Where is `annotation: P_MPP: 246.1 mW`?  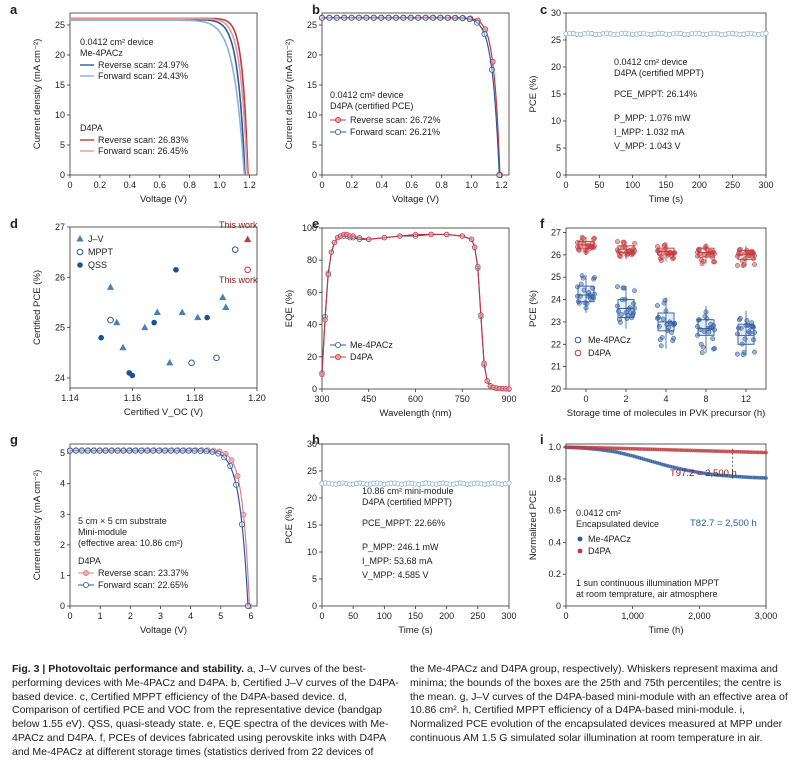 annotation: P_MPP: 246.1 mW is located at coordinates (400, 547).